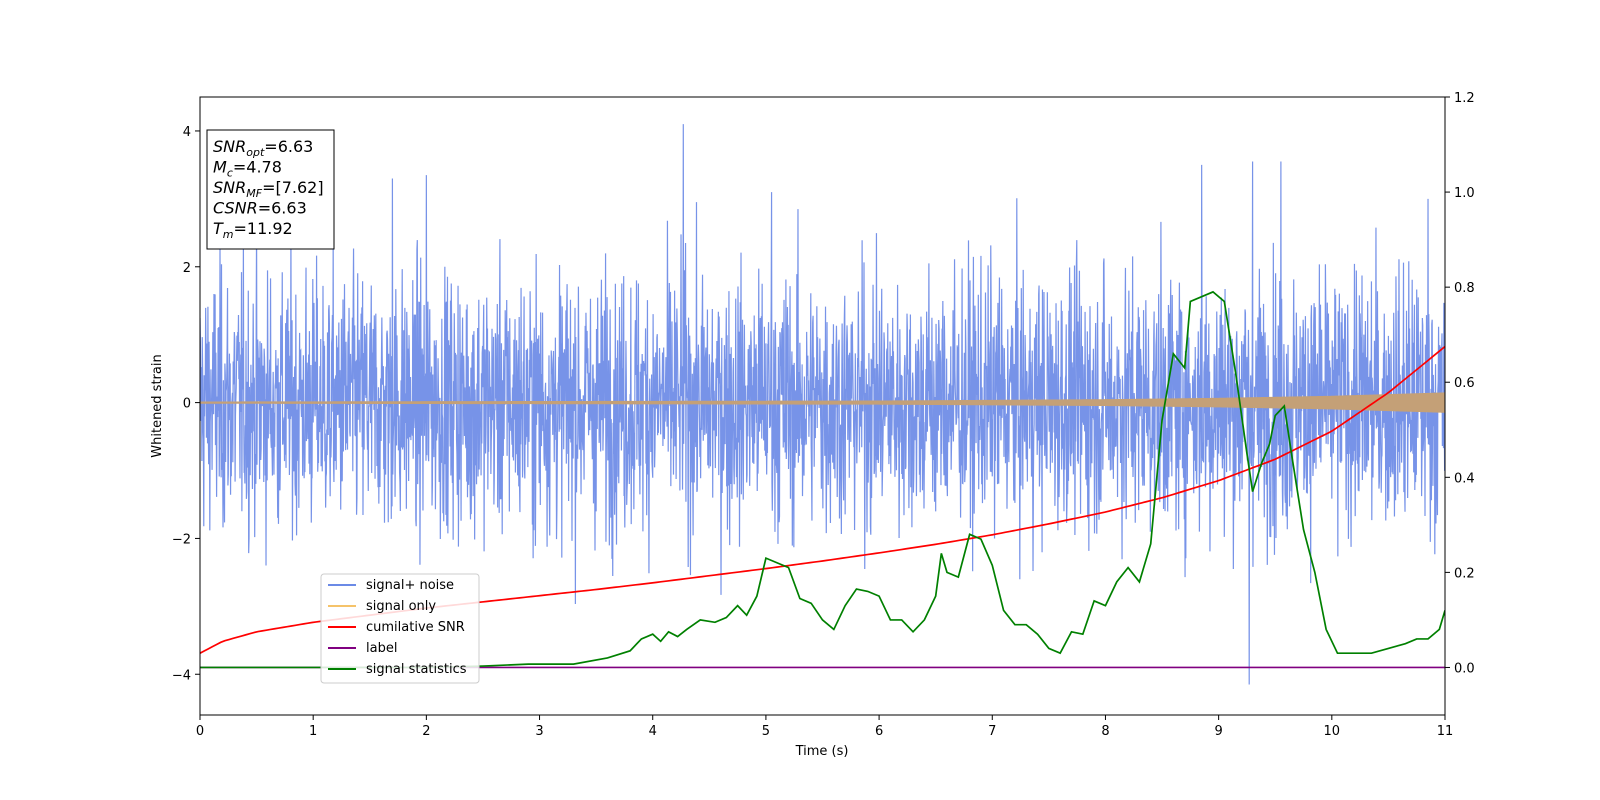  What do you see at coordinates (1464, 288) in the screenshot?
I see `y2-tick-label: 0.8` at bounding box center [1464, 288].